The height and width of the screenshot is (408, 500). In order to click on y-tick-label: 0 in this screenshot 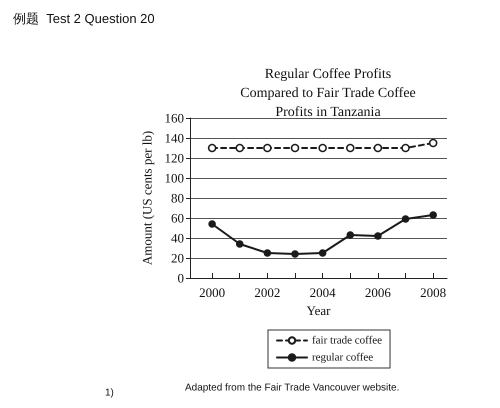, I will do `click(181, 278)`.